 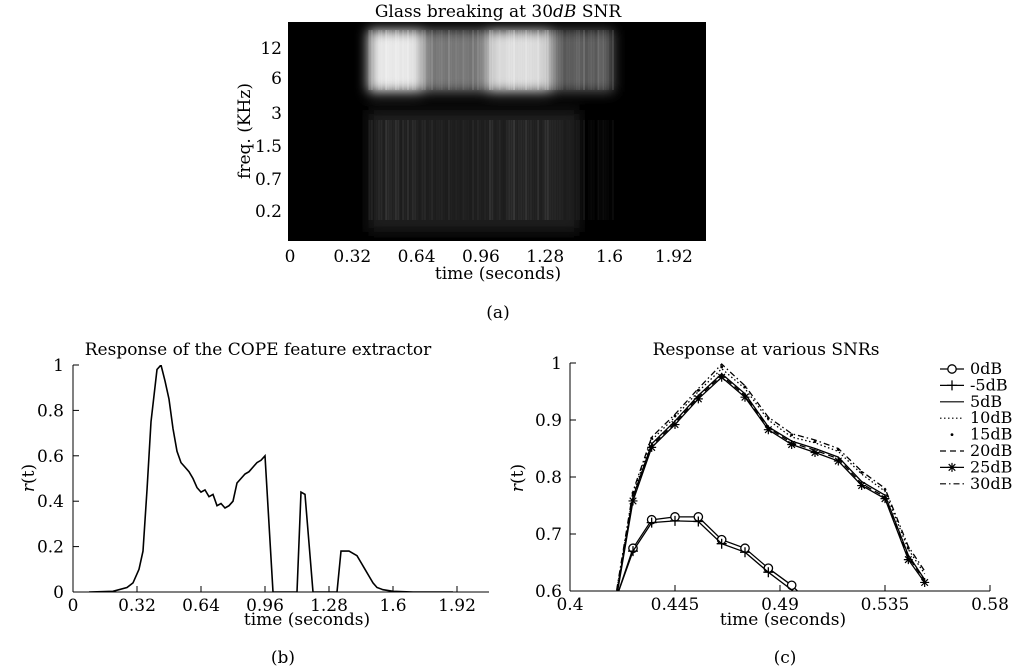 What do you see at coordinates (137, 606) in the screenshot?
I see `cope-xtick: 0.32` at bounding box center [137, 606].